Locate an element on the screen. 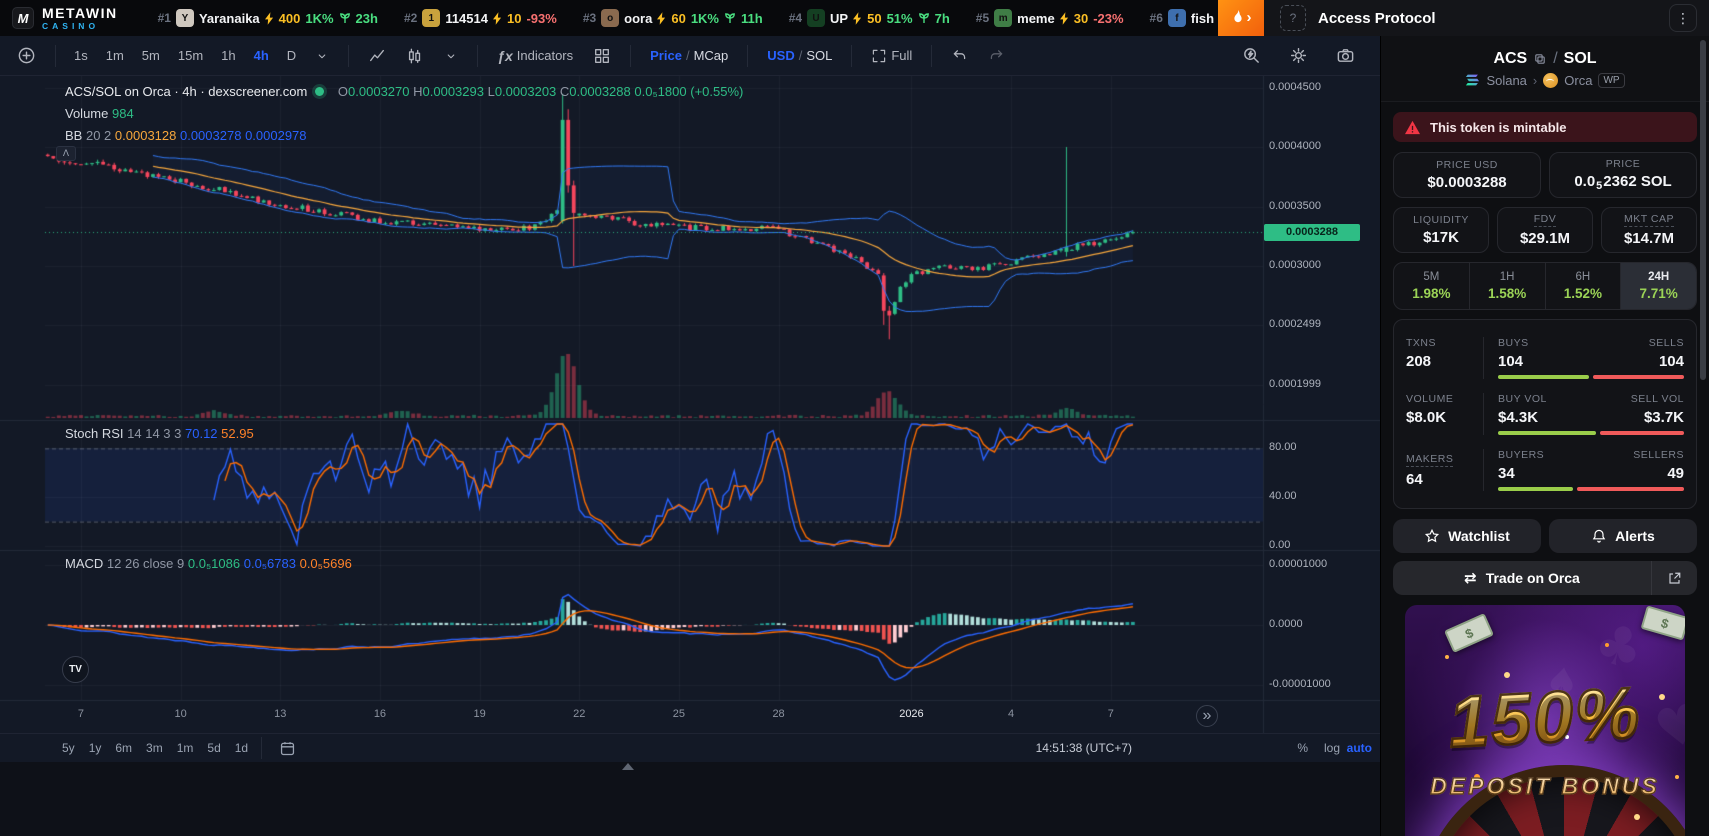  price-mcap-toggle: Price / MCap is located at coordinates (689, 55).